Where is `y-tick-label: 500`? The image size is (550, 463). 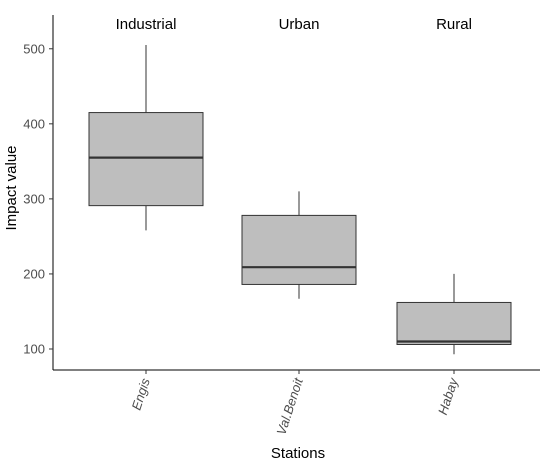
y-tick-label: 500 is located at coordinates (34, 48).